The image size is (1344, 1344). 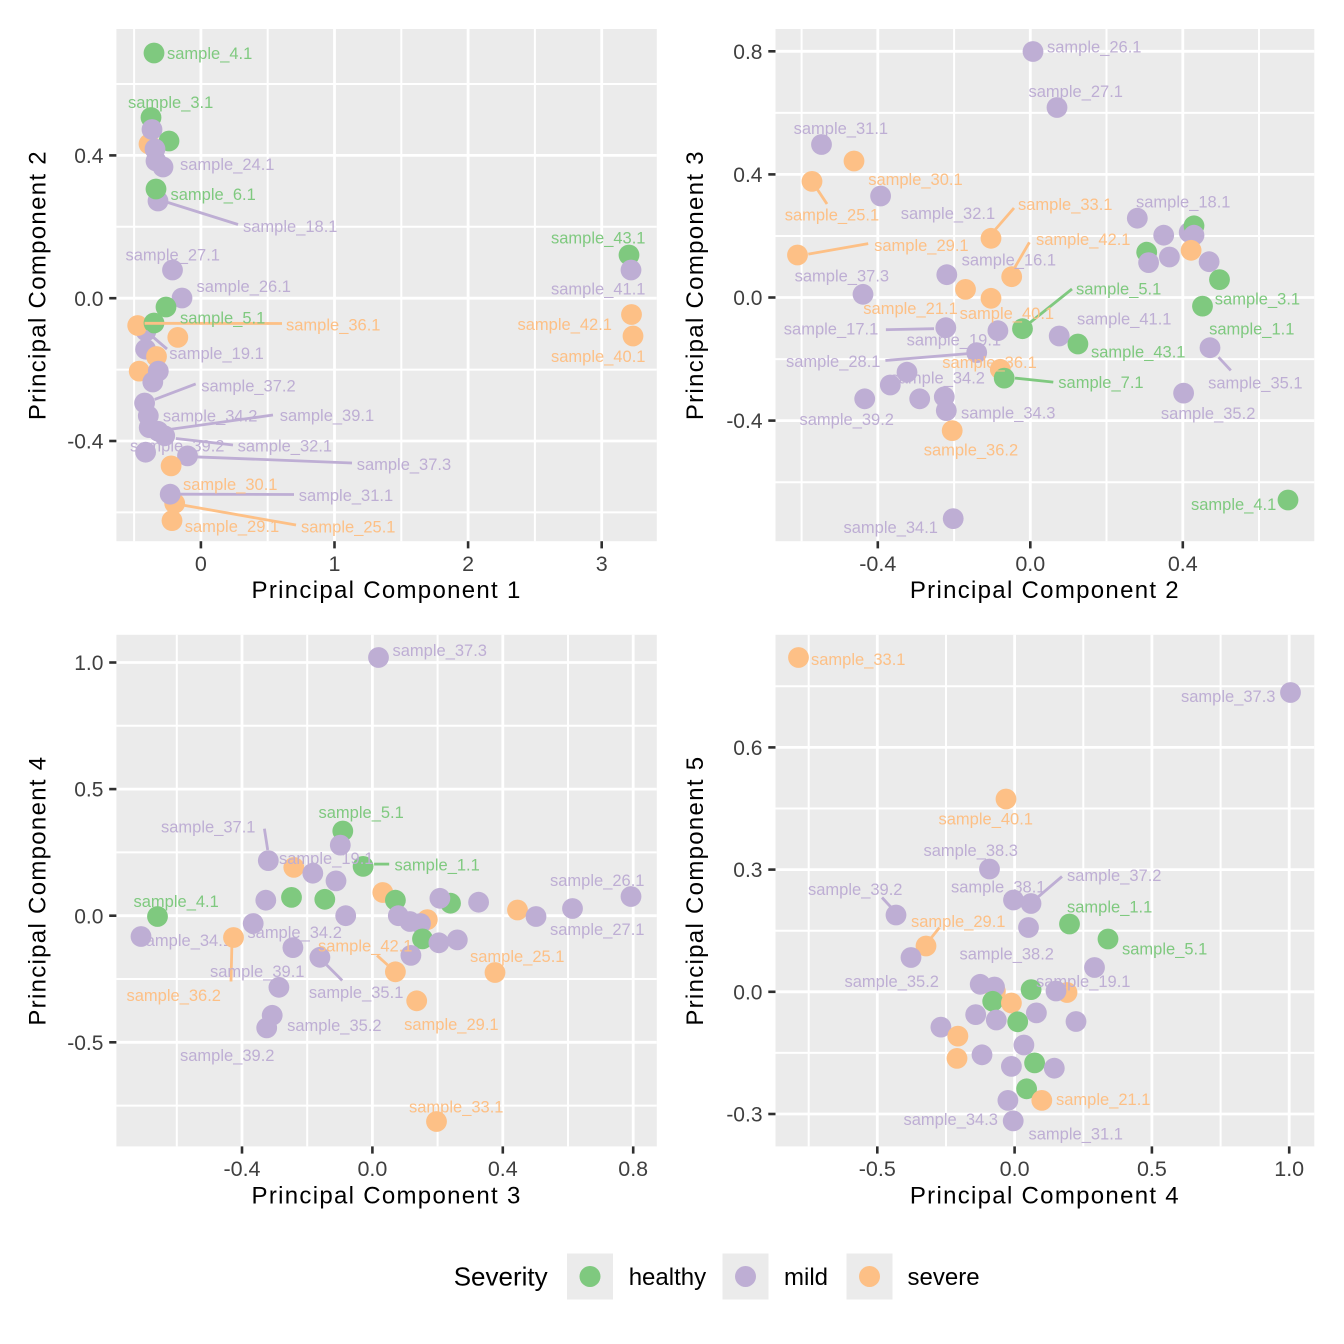 What do you see at coordinates (213, 195) in the screenshot?
I see `svg-text: sample_6.1` at bounding box center [213, 195].